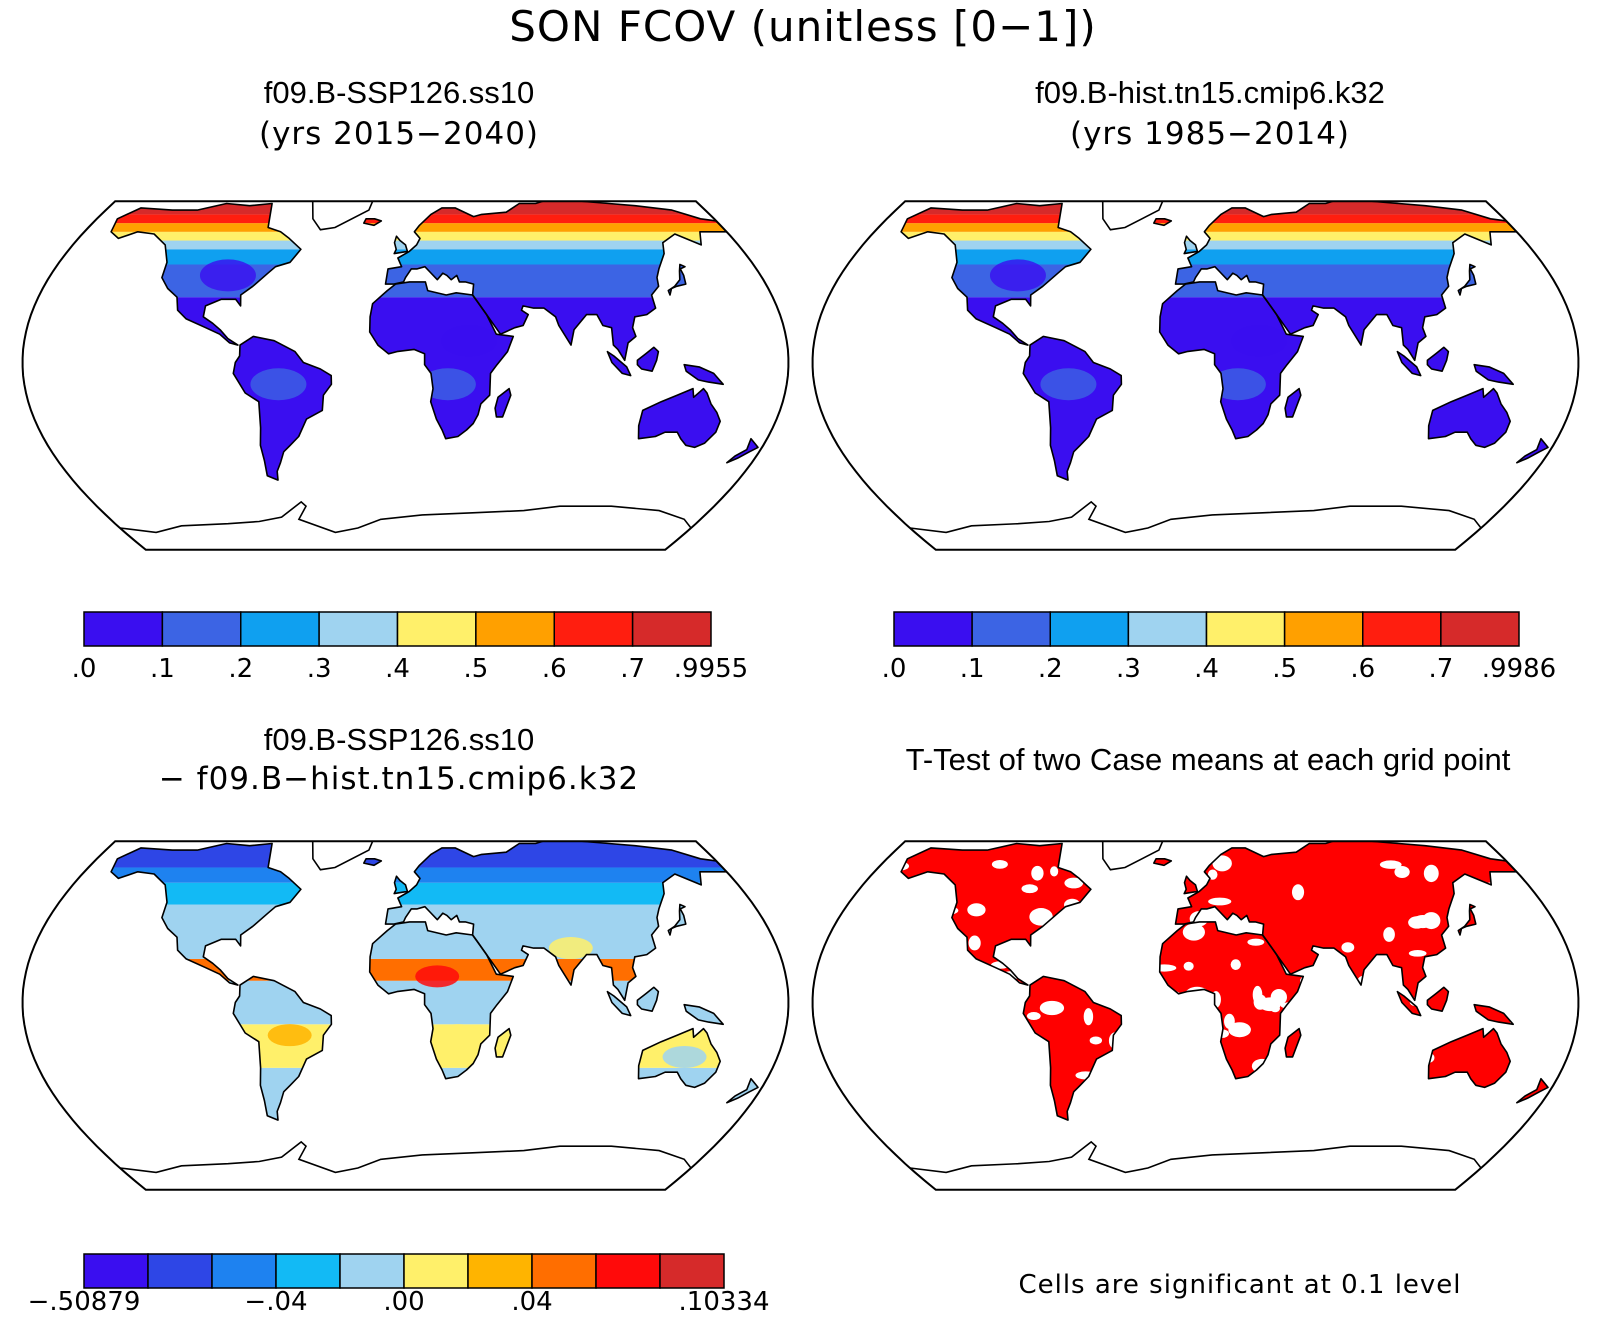 The height and width of the screenshot is (1323, 1606). Describe the element at coordinates (532, 1302) in the screenshot. I see `colorbar-tick-label: .04` at that location.